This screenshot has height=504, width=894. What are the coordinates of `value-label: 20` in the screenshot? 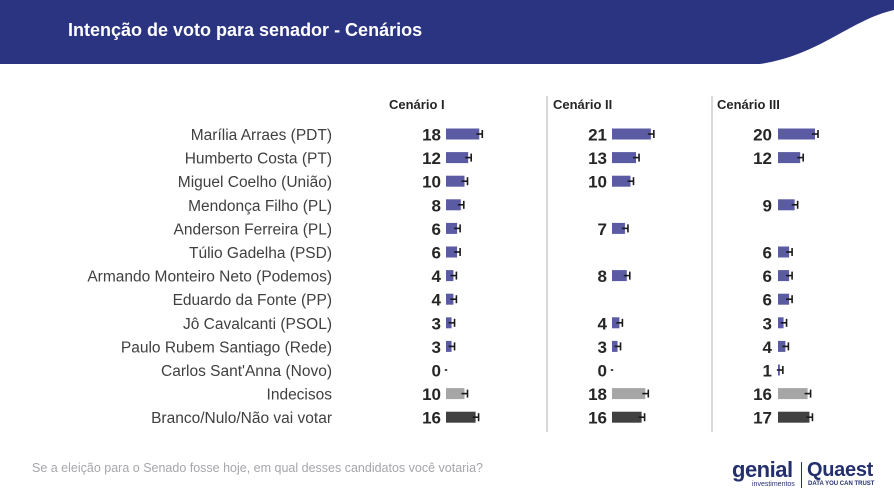 It's located at (762, 135).